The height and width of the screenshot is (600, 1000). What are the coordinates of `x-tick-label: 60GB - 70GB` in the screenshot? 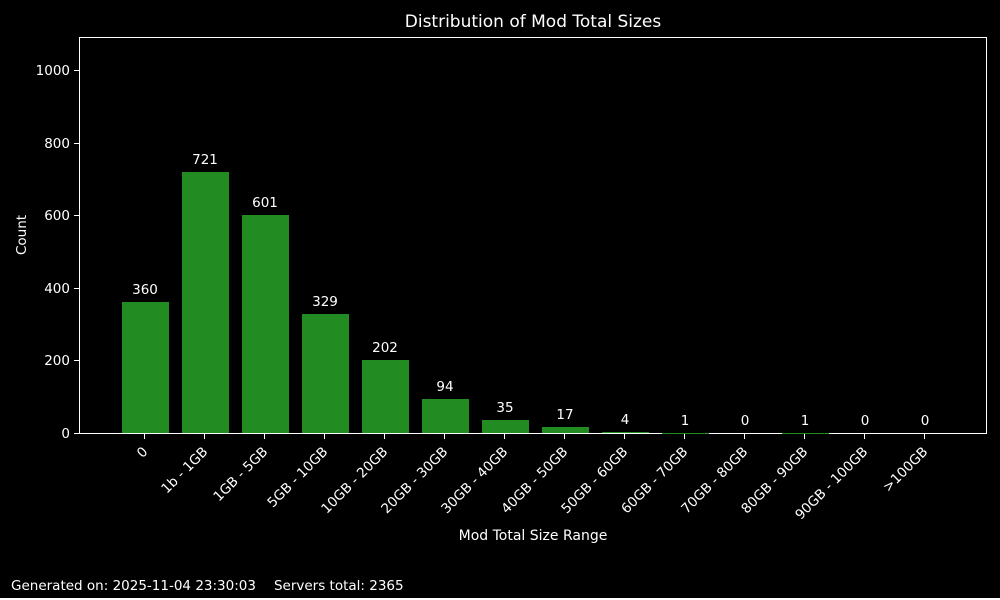 It's located at (655, 481).